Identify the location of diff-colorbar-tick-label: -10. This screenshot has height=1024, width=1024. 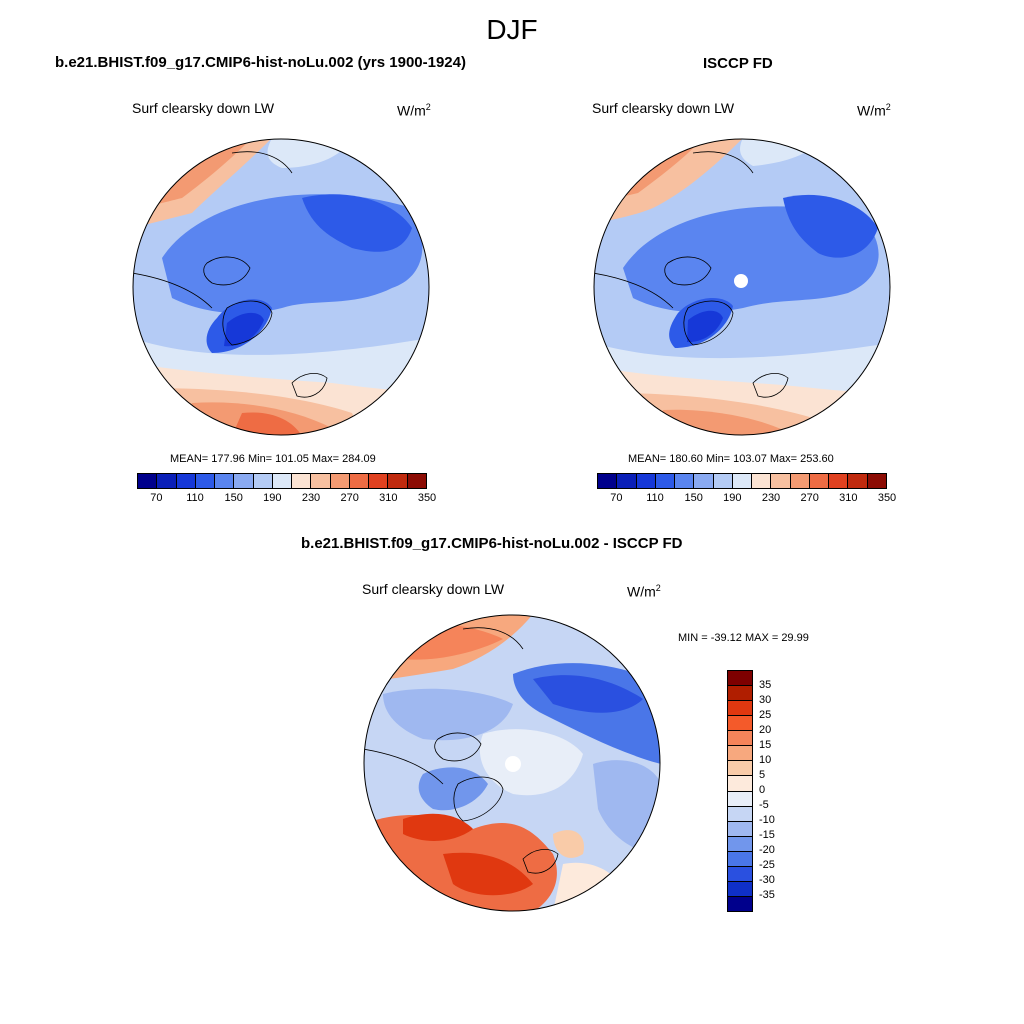
(767, 820).